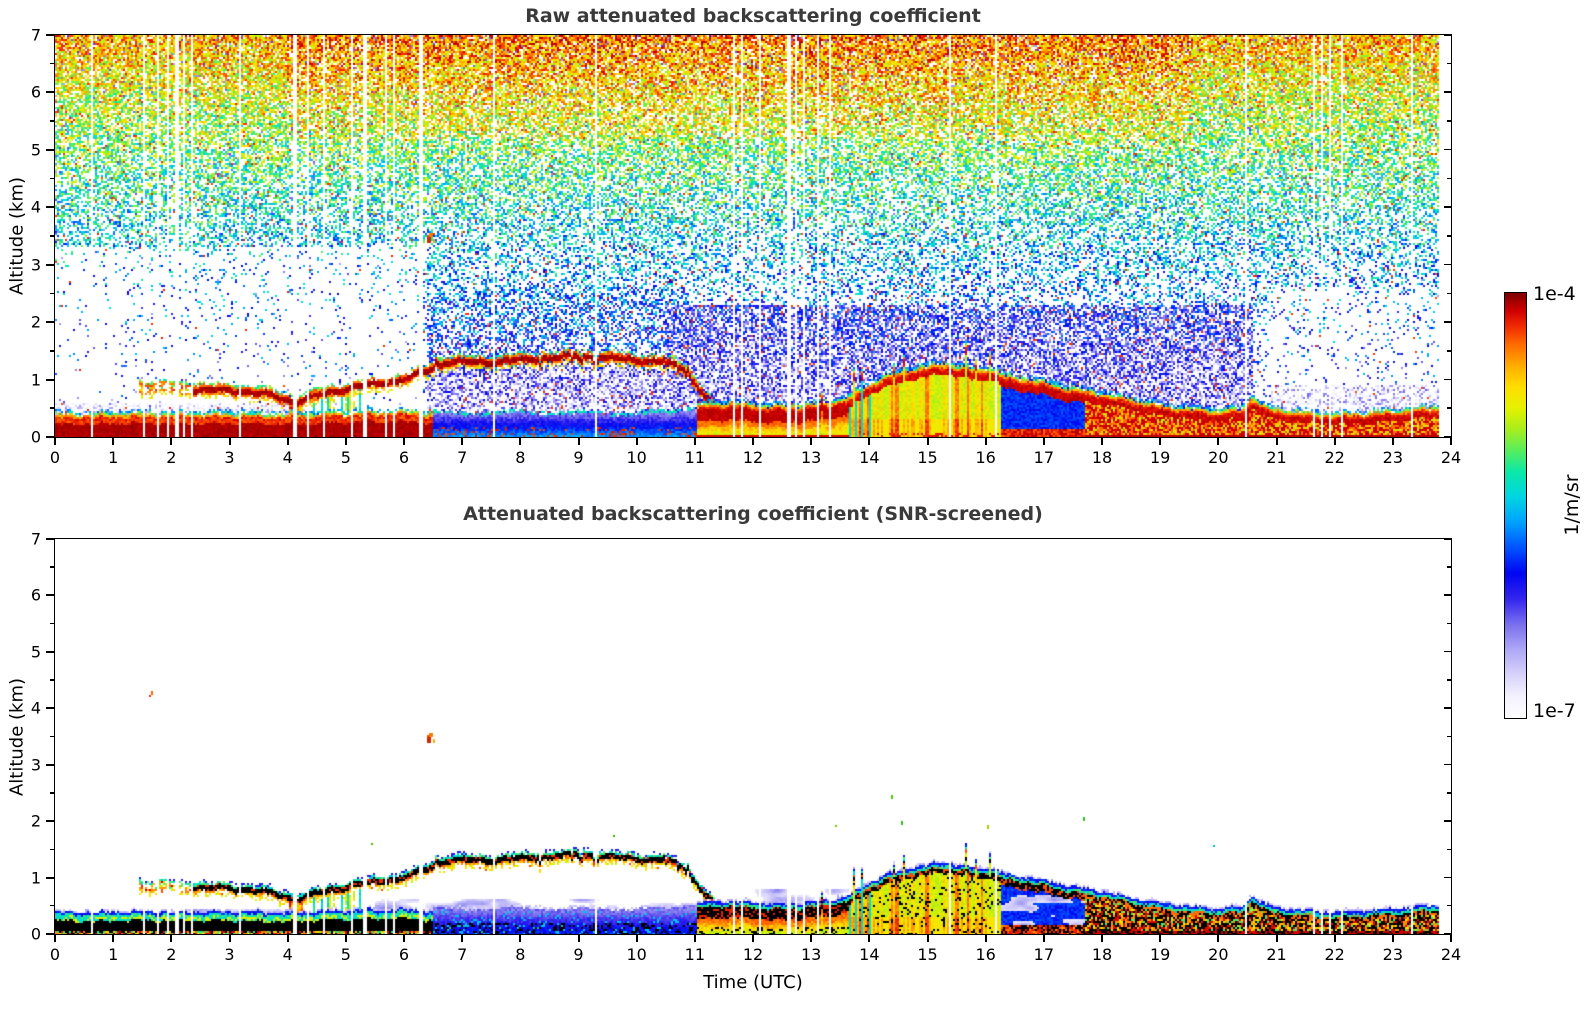 The width and height of the screenshot is (1595, 1020). I want to click on x-tick-label: 13, so click(811, 954).